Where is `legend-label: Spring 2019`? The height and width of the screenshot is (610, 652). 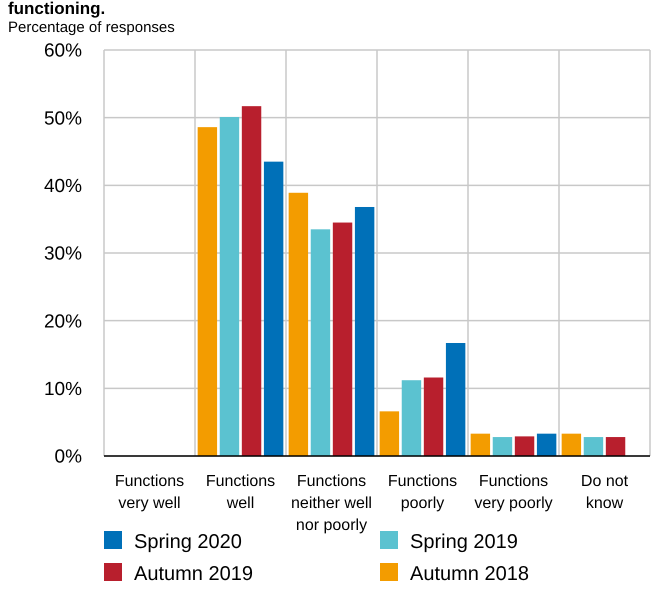
legend-label: Spring 2019 is located at coordinates (464, 542).